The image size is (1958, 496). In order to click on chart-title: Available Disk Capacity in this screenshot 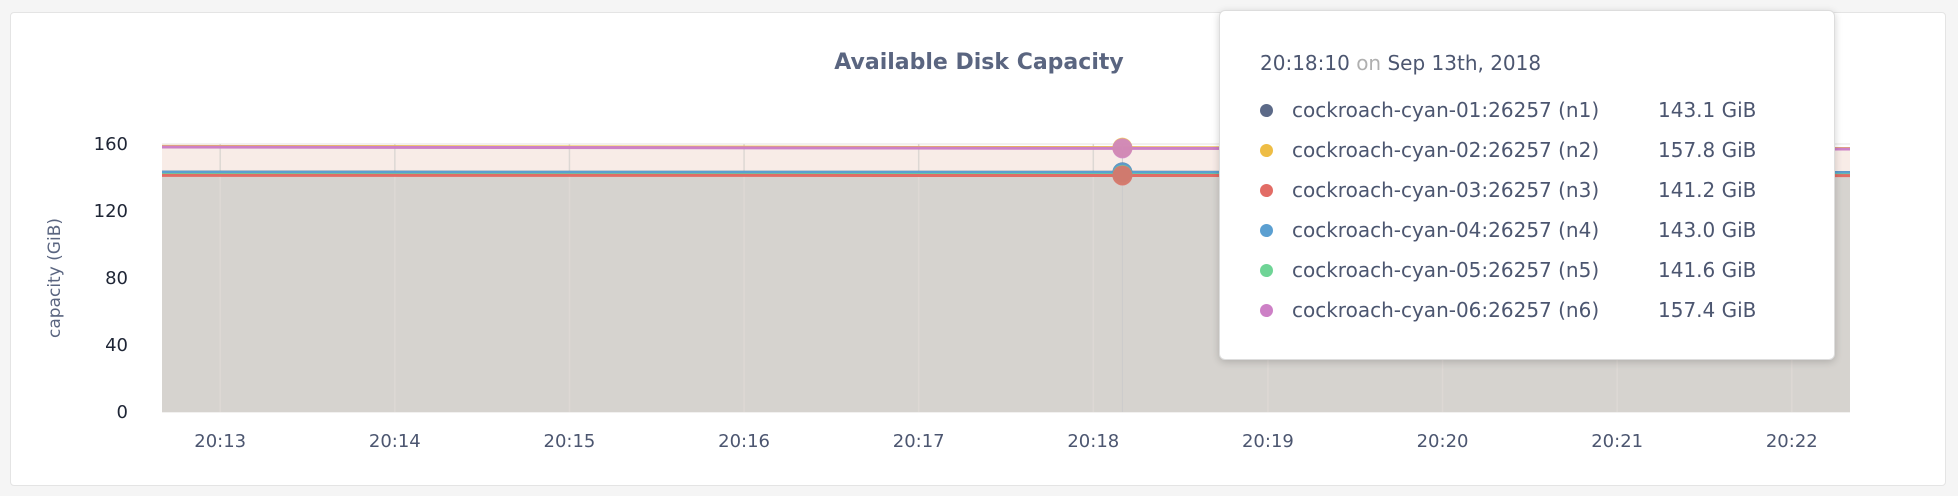, I will do `click(979, 62)`.